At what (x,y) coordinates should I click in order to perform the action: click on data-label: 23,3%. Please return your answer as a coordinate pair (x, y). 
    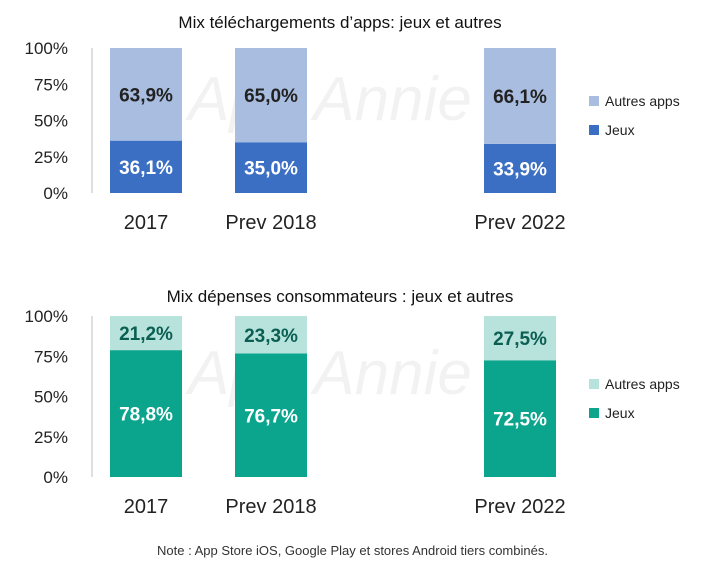
    Looking at the image, I should click on (271, 336).